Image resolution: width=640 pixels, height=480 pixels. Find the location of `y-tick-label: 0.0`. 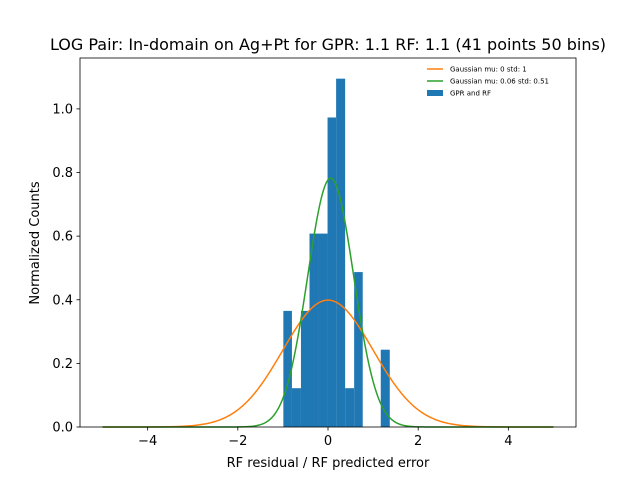

y-tick-label: 0.0 is located at coordinates (62, 428).